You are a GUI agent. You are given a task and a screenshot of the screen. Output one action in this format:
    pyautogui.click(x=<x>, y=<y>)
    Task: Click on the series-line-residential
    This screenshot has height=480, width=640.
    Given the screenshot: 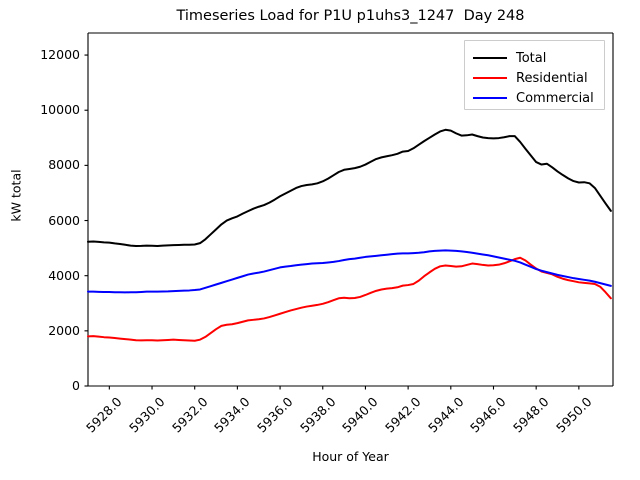 What is the action you would take?
    pyautogui.click(x=349, y=299)
    